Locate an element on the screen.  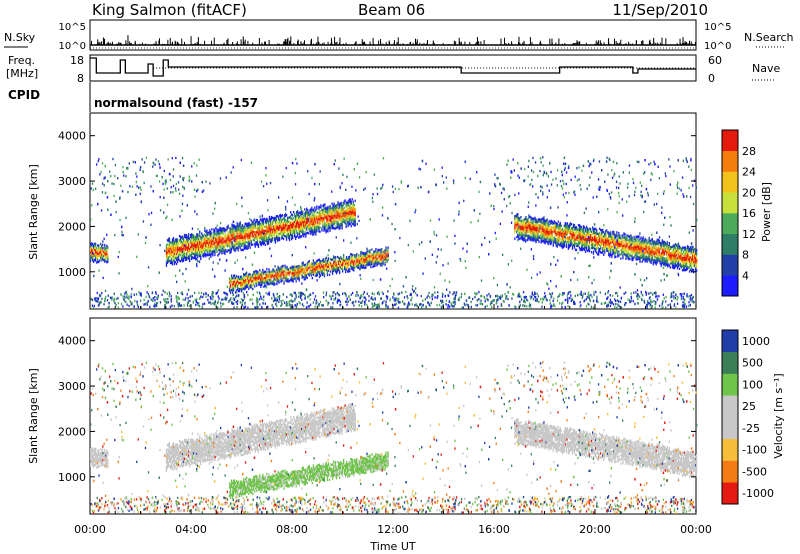
freq-panel-frame is located at coordinates (393, 68).